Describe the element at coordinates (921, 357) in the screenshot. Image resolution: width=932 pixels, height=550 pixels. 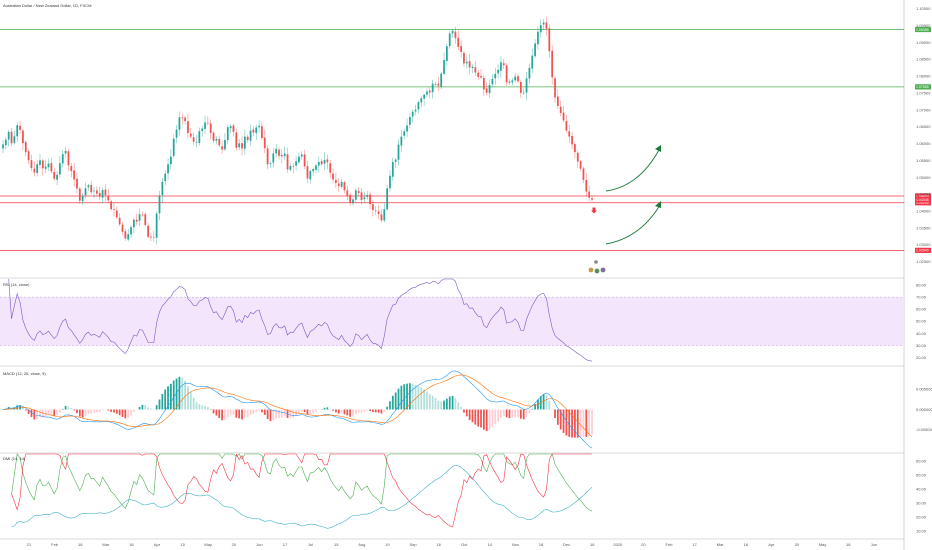
I see `rsi-tick-label: 20.00` at that location.